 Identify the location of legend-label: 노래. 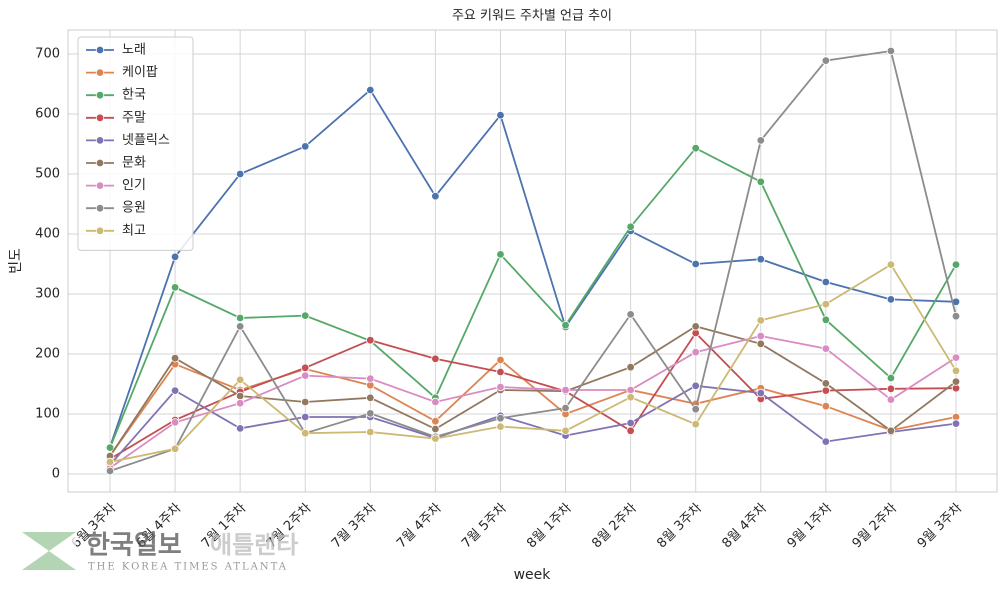
(134, 50).